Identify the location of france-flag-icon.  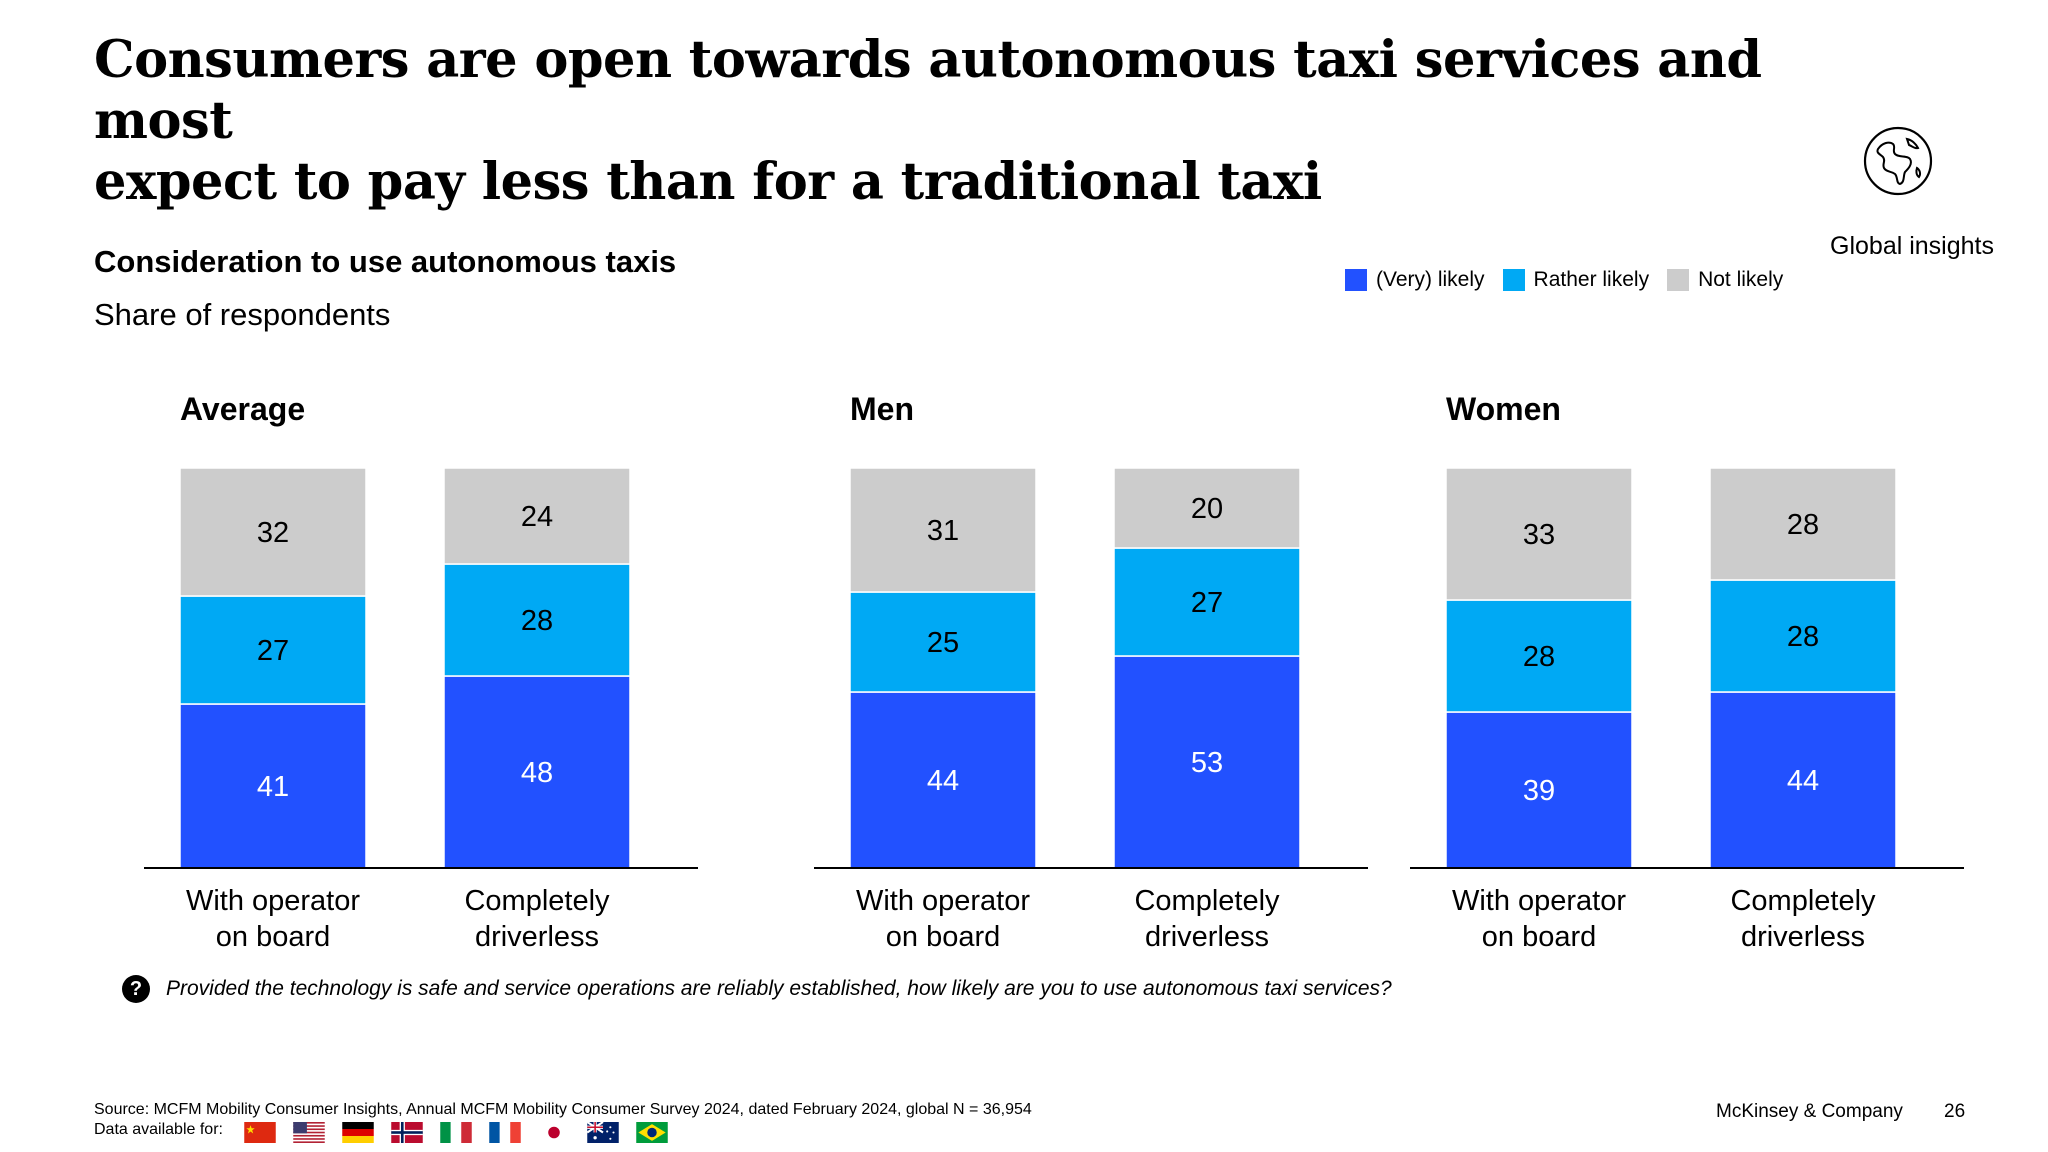
(505, 1132).